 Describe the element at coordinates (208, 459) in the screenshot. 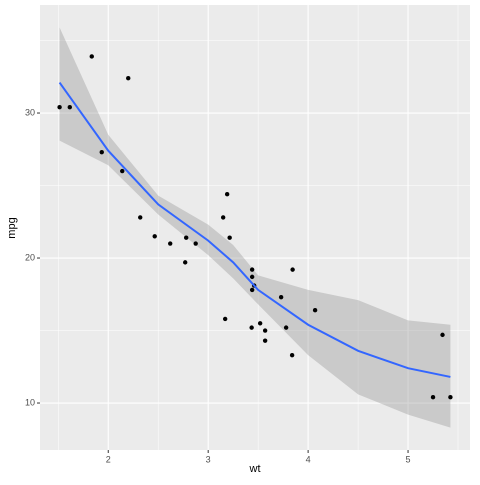

I see `x-tick-label: 3` at that location.